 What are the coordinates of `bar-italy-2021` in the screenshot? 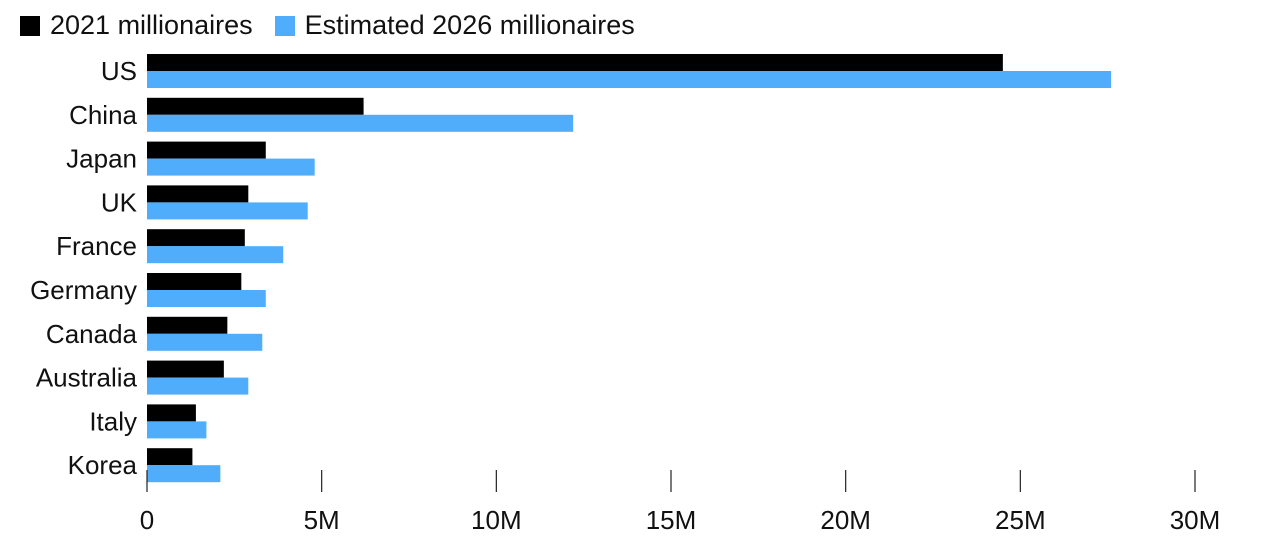 It's located at (171, 413).